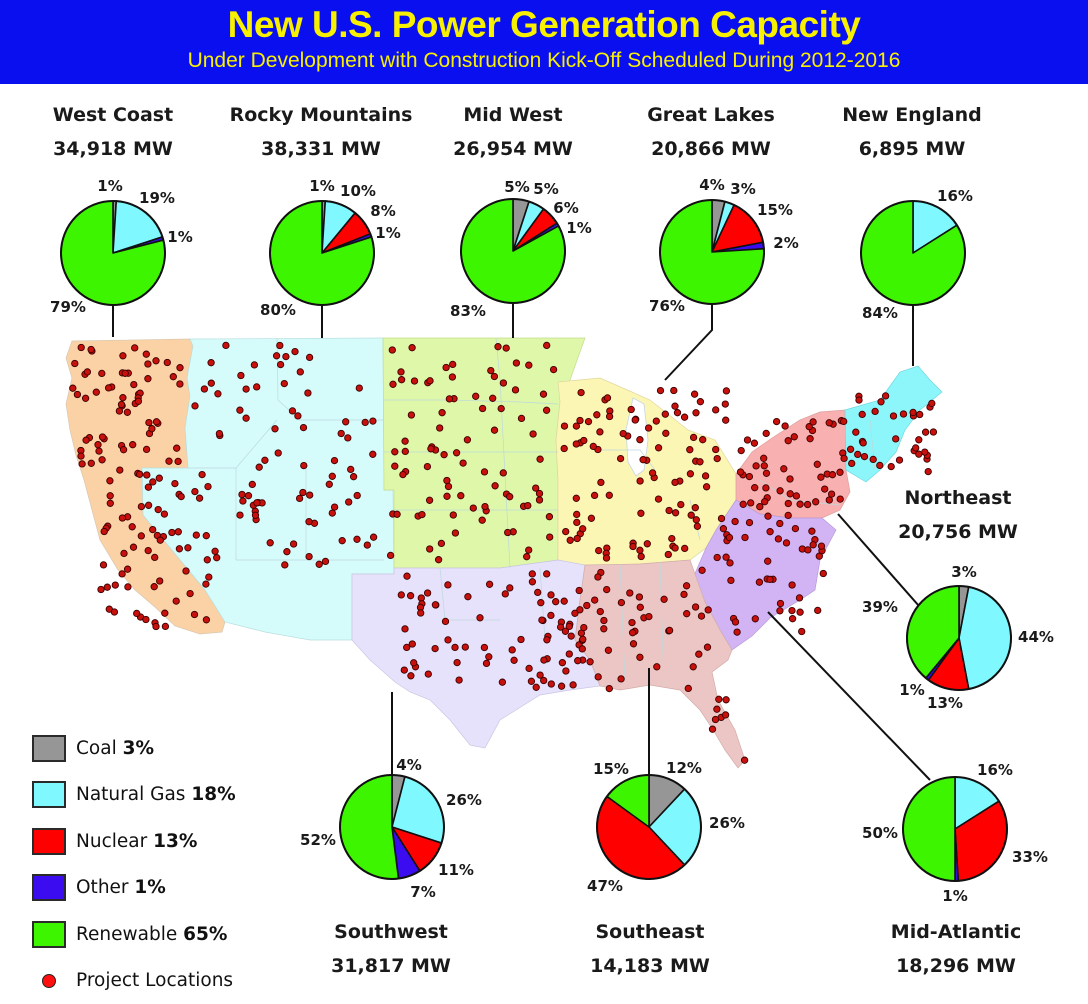 The image size is (1088, 1004). What do you see at coordinates (318, 840) in the screenshot?
I see `pie-percent-label: 52%` at bounding box center [318, 840].